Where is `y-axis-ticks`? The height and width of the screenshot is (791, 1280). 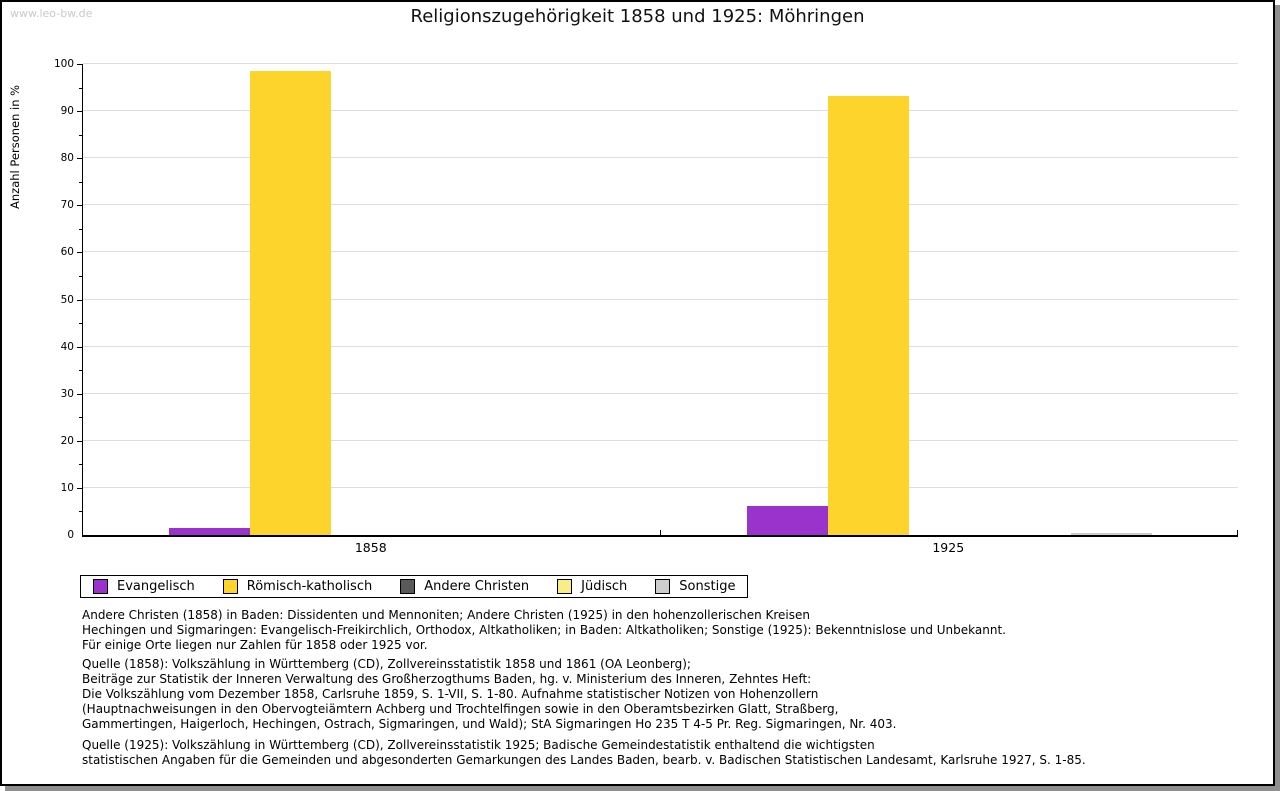 y-axis-ticks is located at coordinates (78, 299).